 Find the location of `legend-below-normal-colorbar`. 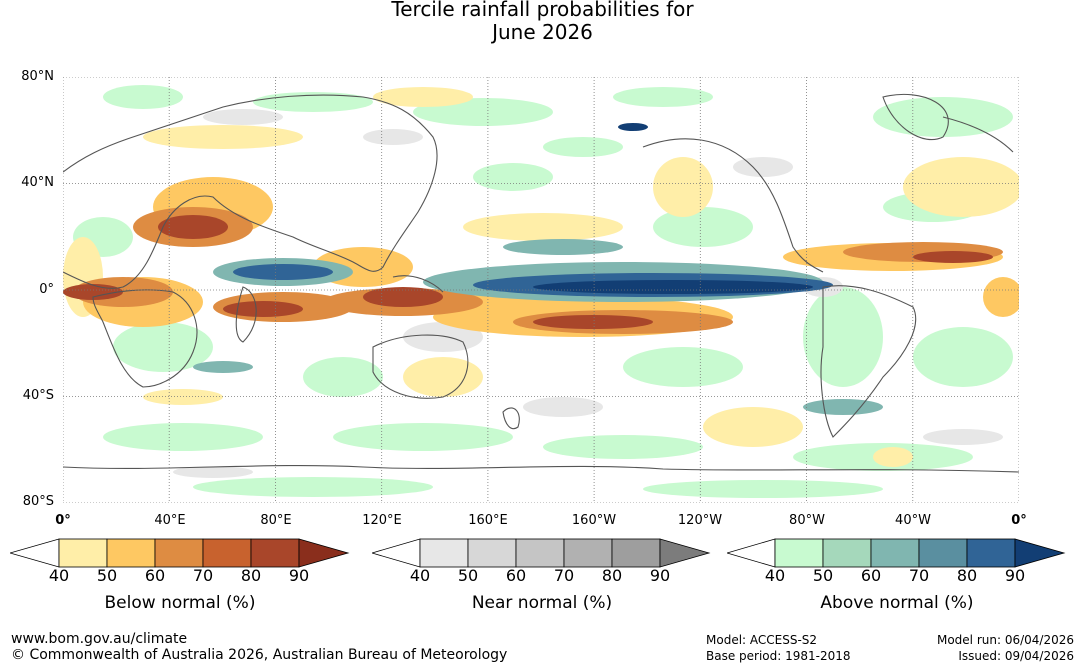

legend-below-normal-colorbar is located at coordinates (180, 553).